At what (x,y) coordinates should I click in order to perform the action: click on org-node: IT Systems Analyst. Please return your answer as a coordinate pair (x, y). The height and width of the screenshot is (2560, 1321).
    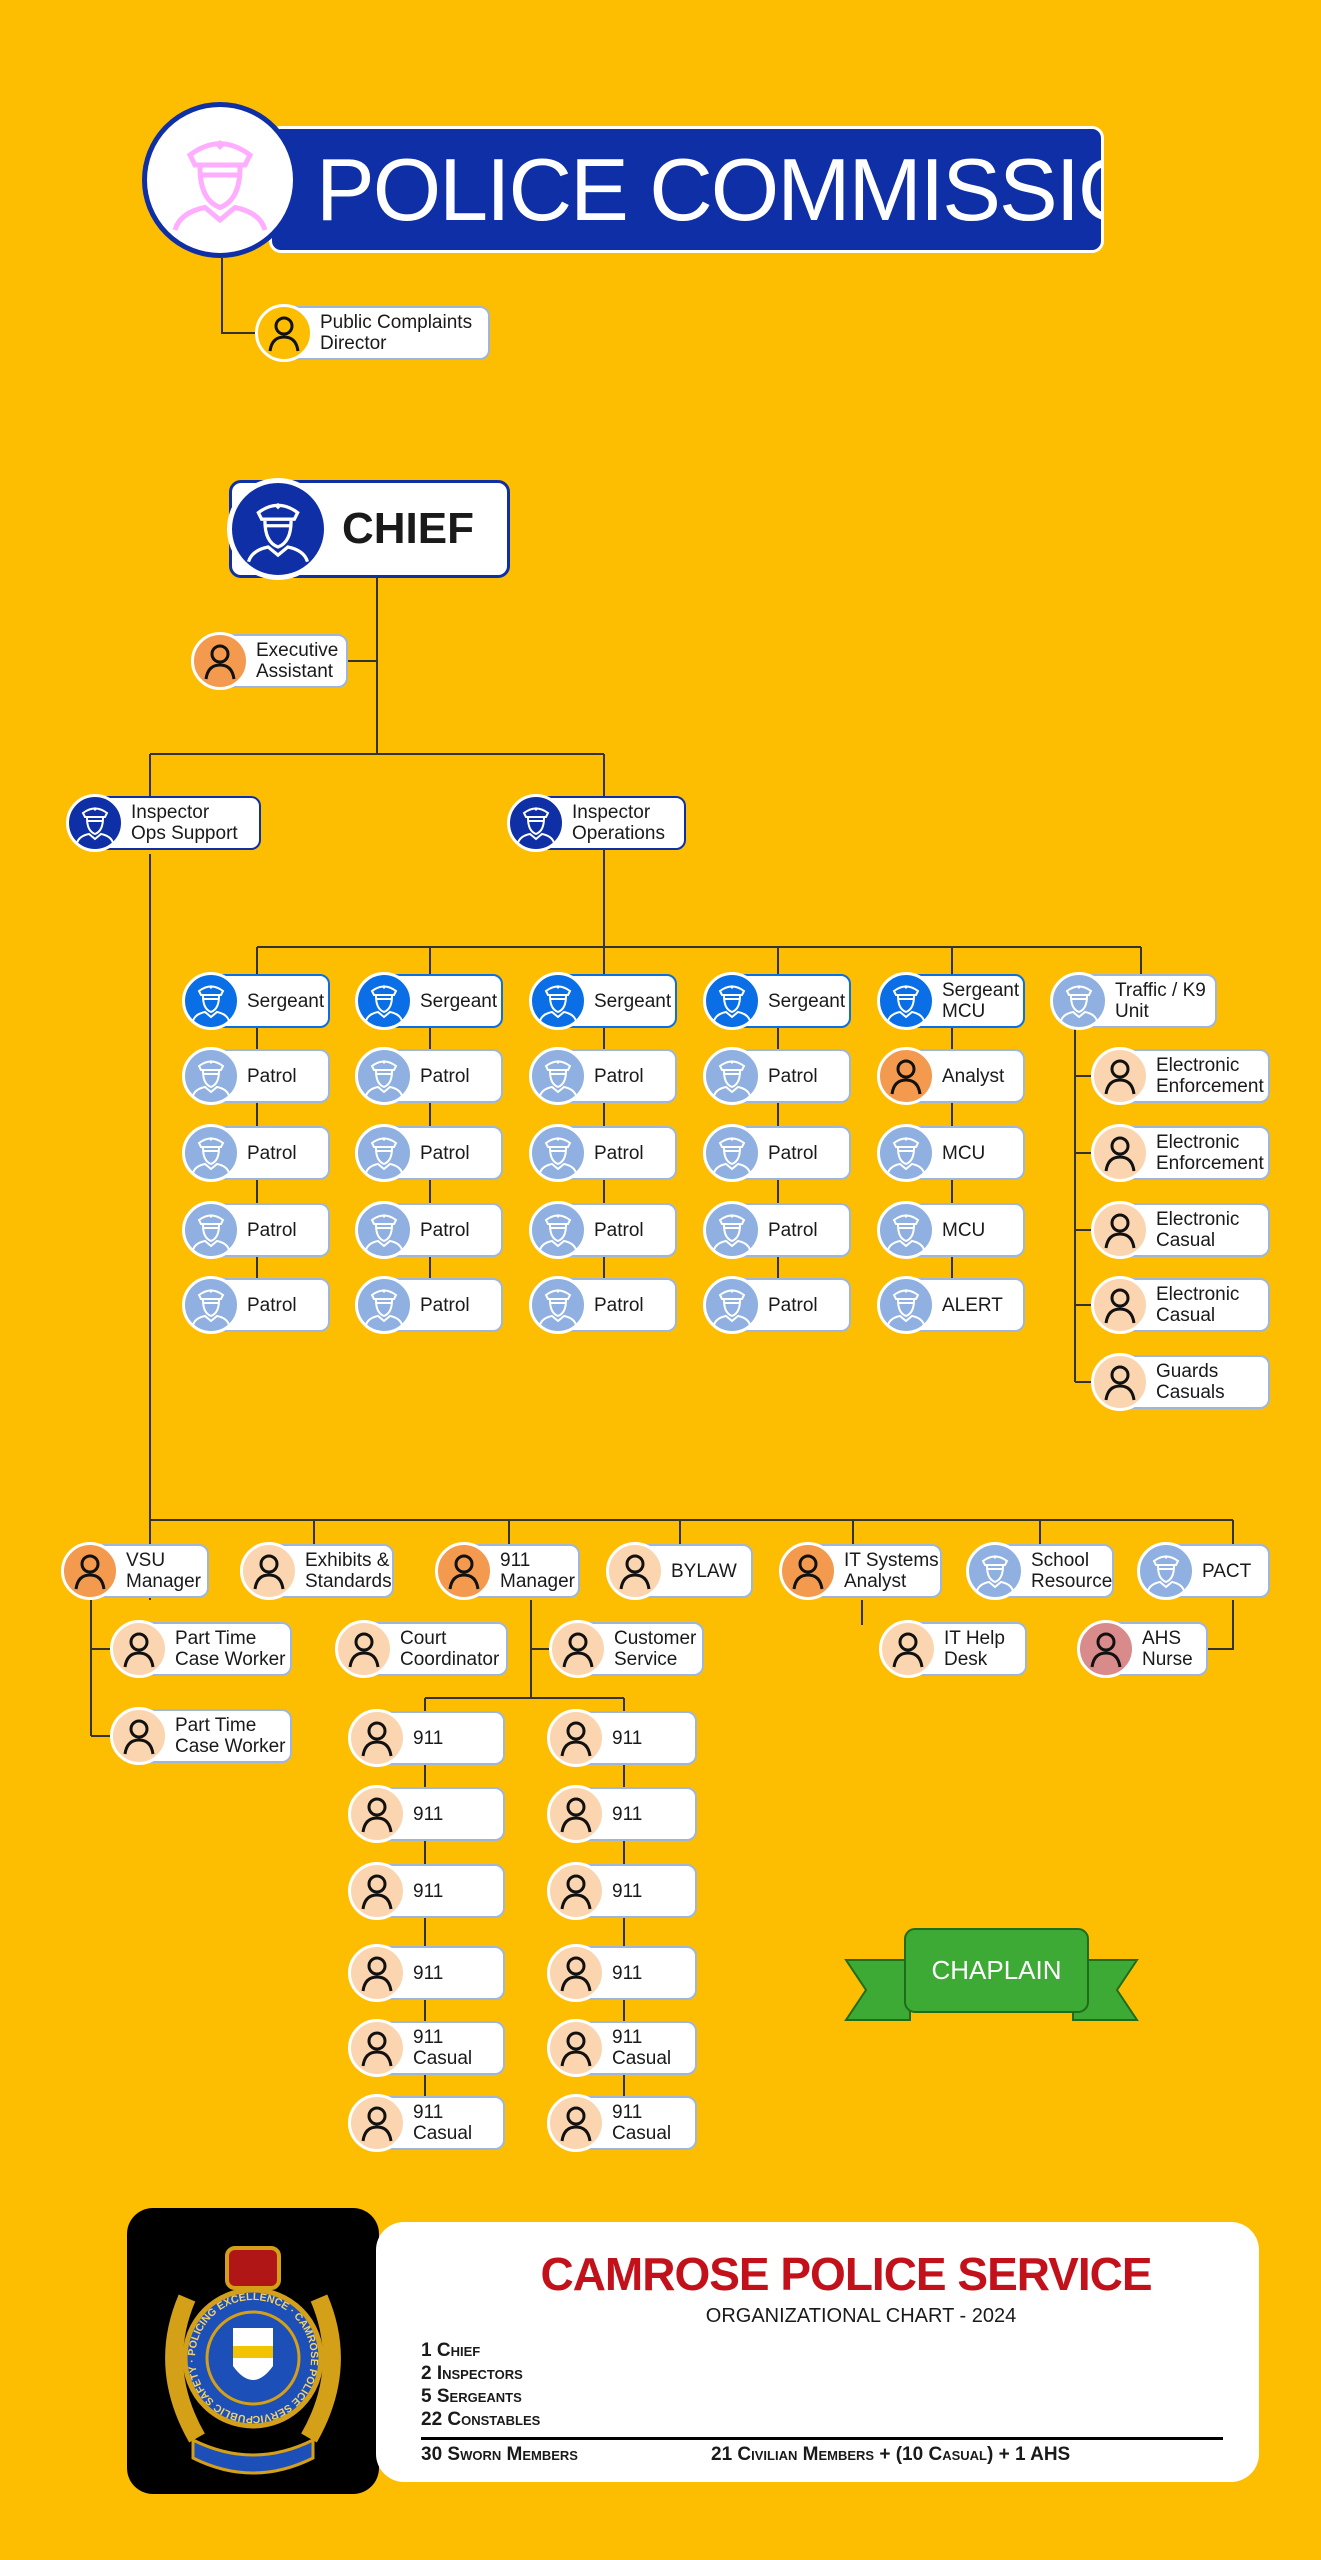
    Looking at the image, I should click on (860, 1571).